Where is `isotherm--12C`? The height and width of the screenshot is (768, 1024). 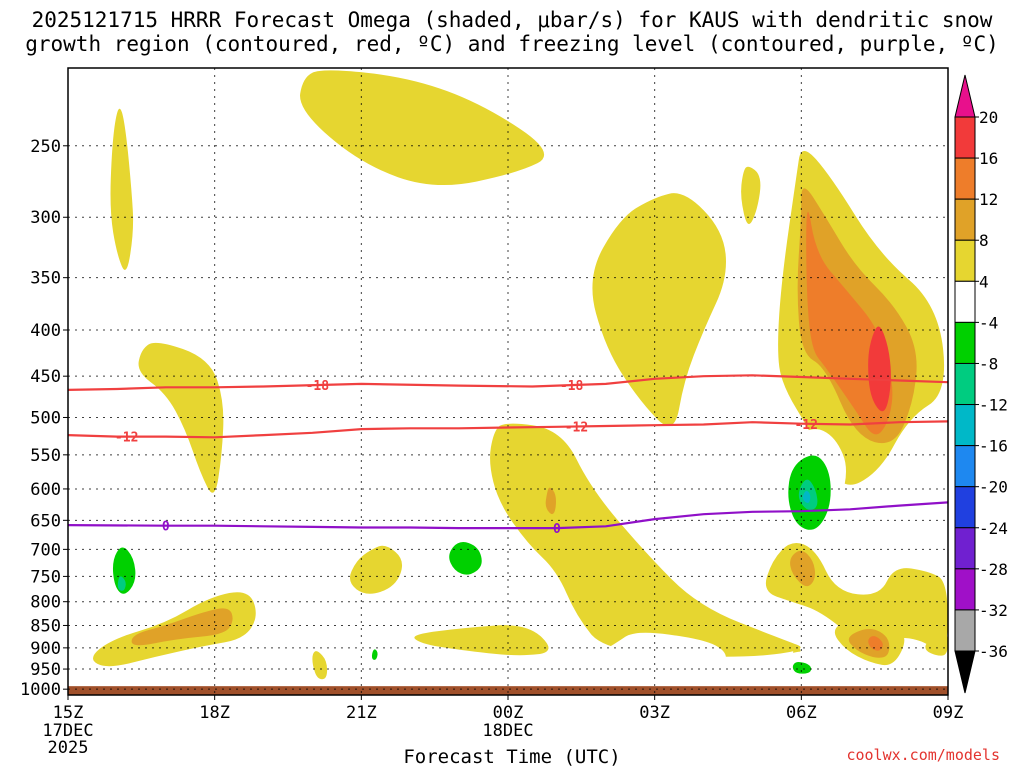 isotherm--12C is located at coordinates (508, 429).